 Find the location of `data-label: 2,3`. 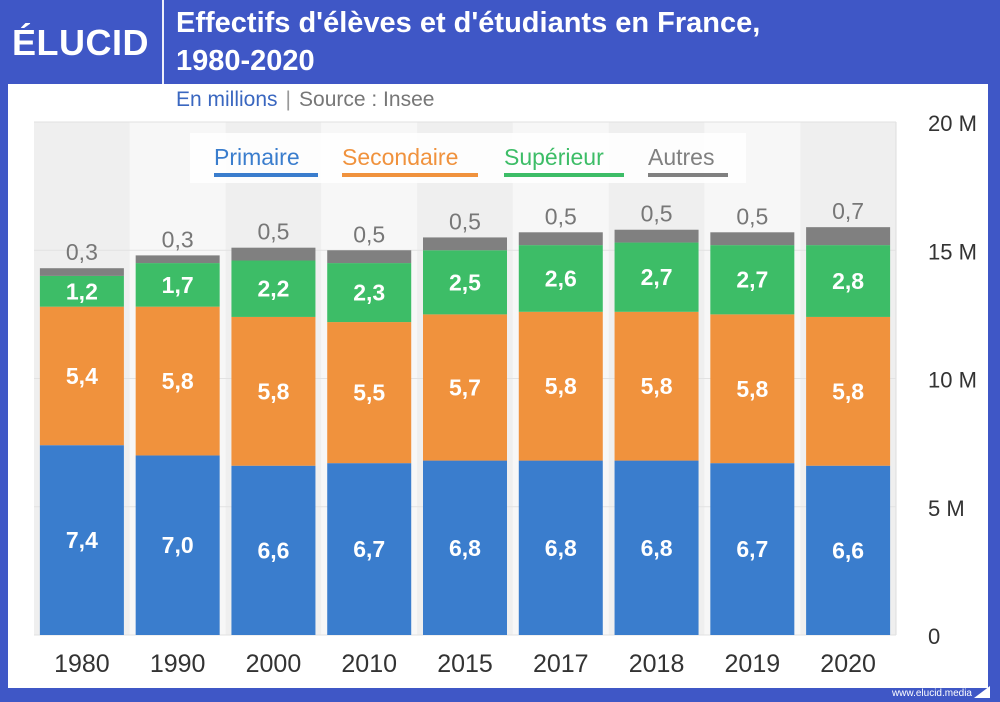

data-label: 2,3 is located at coordinates (369, 293).